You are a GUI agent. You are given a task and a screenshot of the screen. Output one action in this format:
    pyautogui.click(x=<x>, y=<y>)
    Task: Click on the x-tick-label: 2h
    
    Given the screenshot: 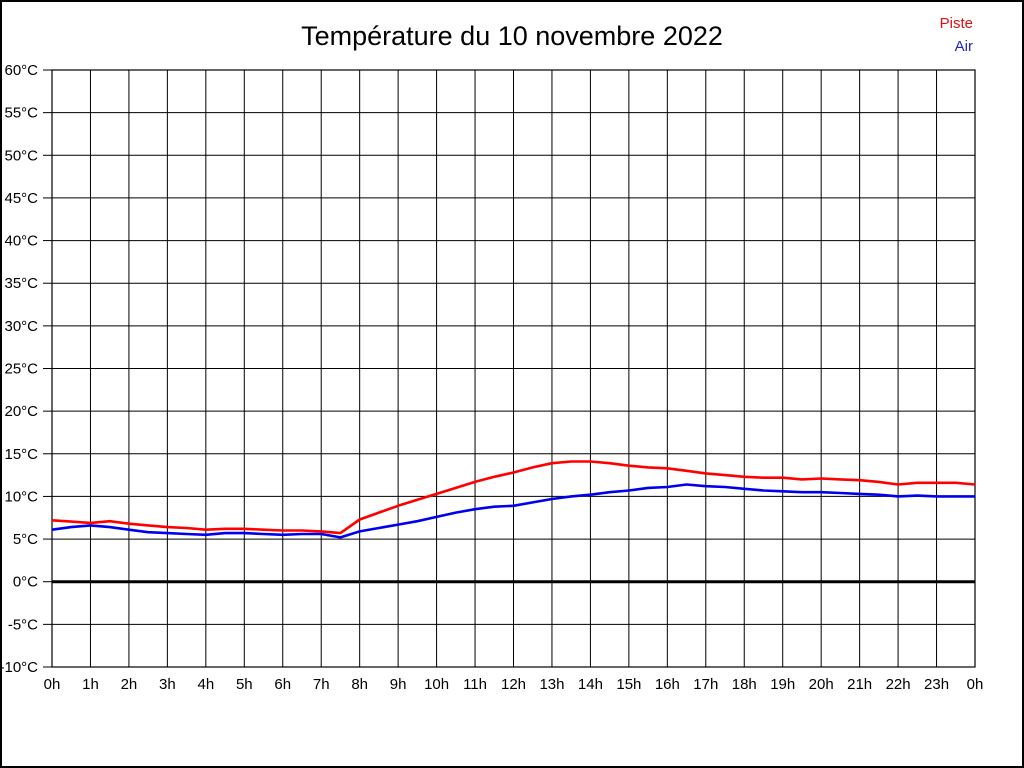 What is the action you would take?
    pyautogui.click(x=129, y=684)
    